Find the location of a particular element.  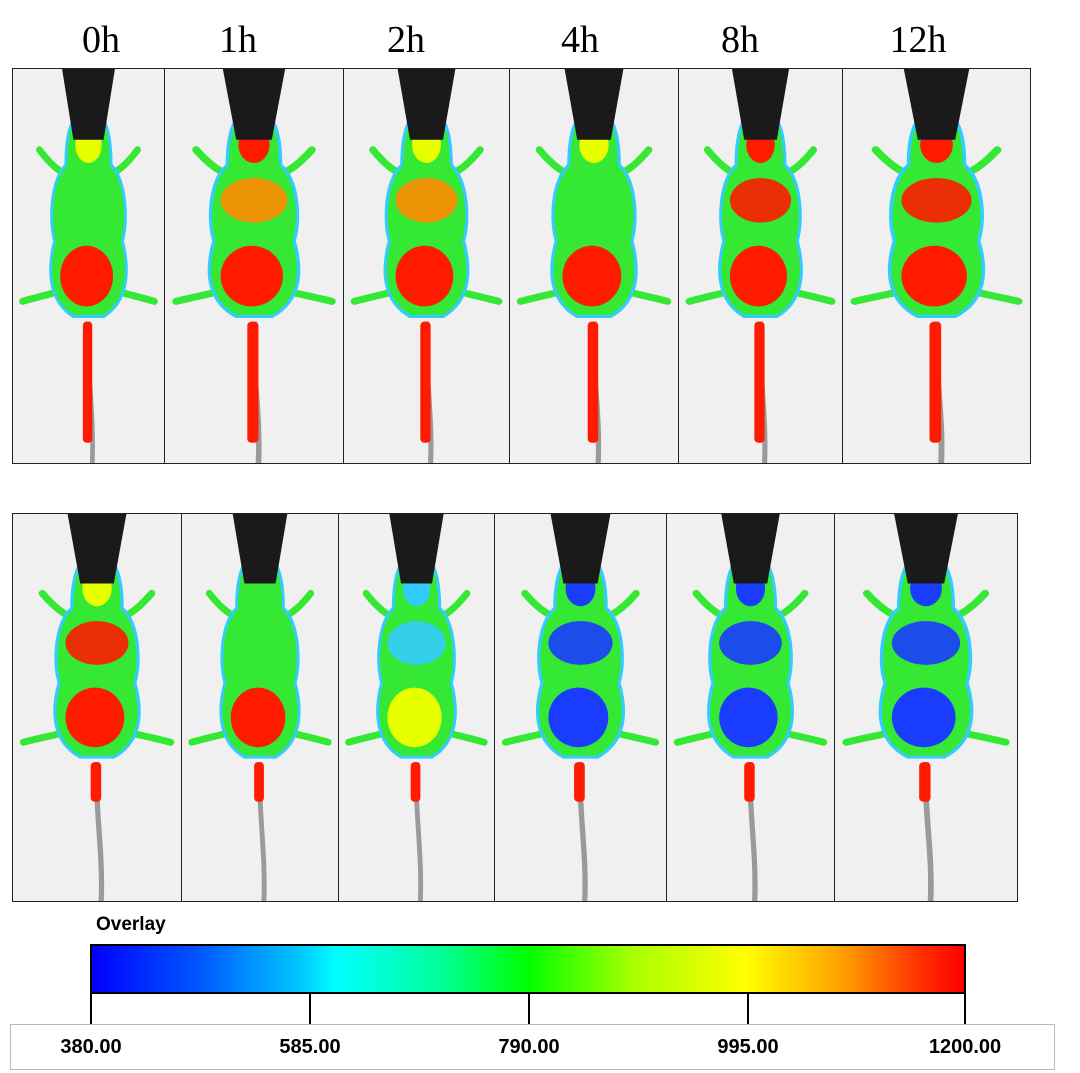

overlay-colorbar is located at coordinates (528, 969).